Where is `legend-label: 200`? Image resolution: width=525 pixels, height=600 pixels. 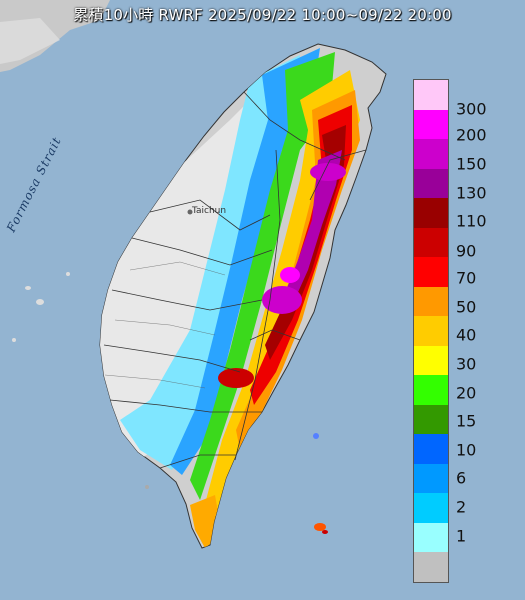 legend-label: 200 is located at coordinates (471, 135).